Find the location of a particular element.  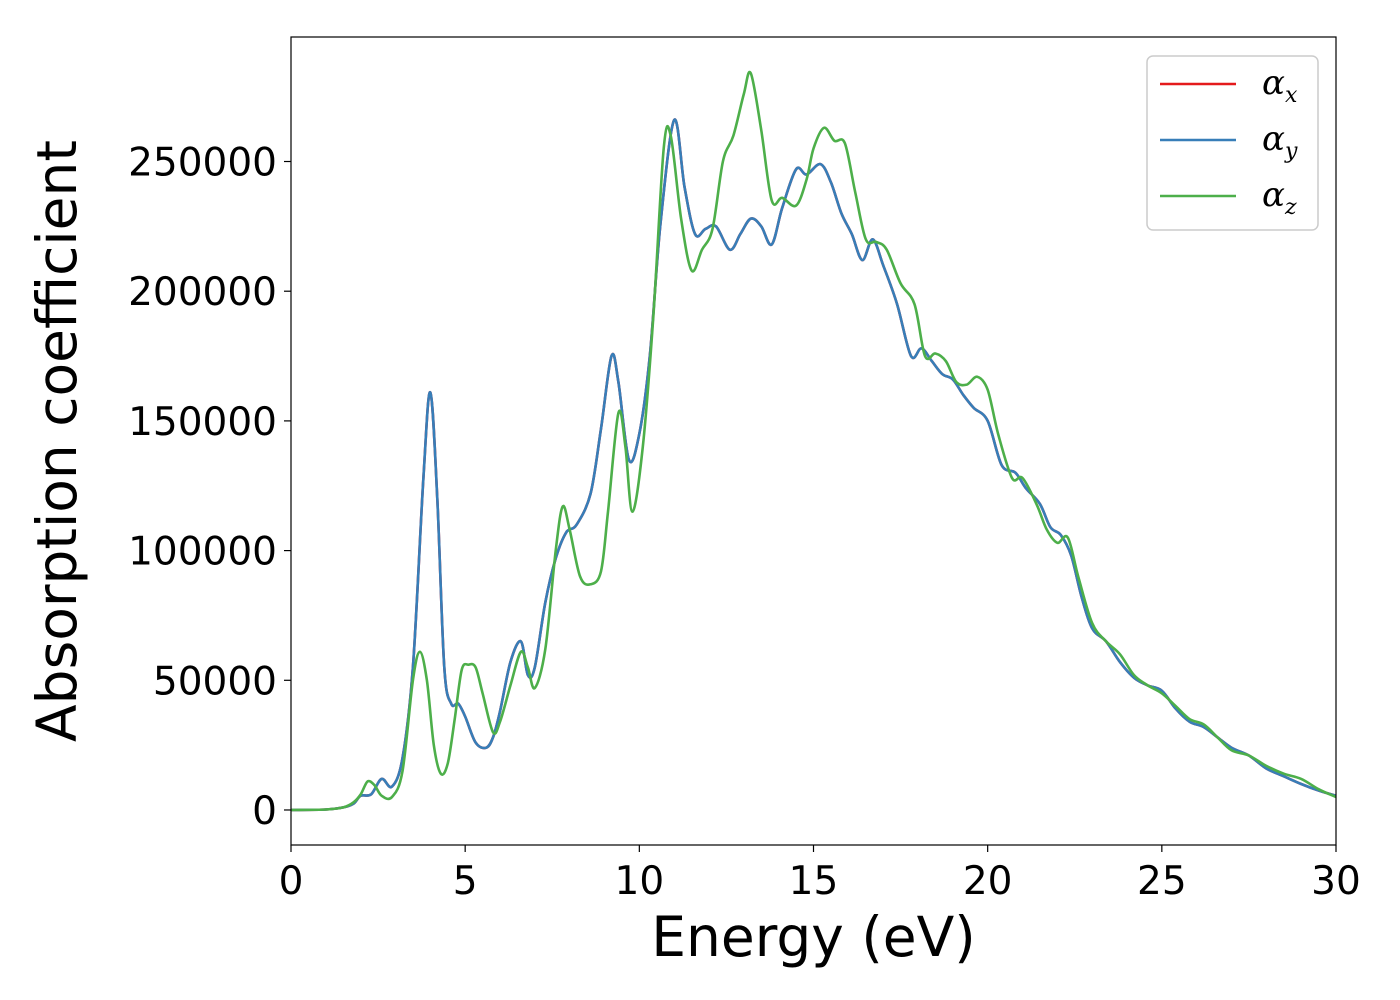

legend-label-alpha-z: αz is located at coordinates (1279, 197).